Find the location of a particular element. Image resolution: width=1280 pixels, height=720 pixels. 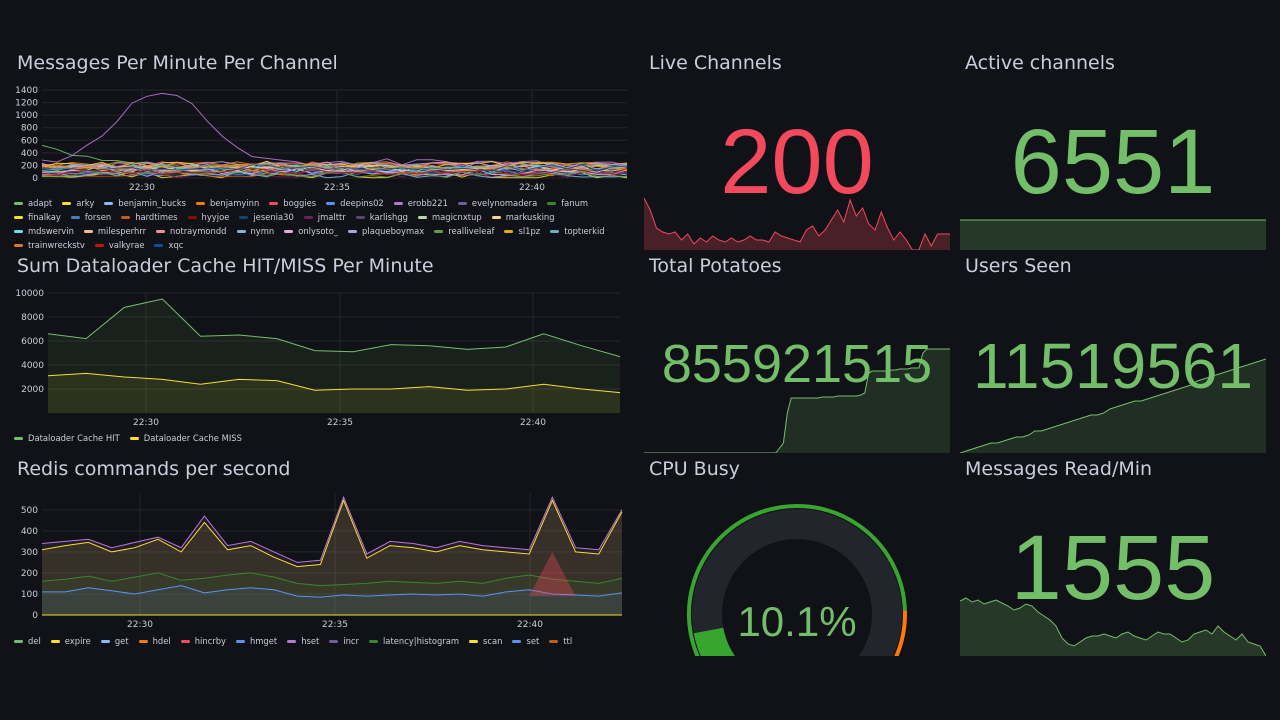

users-seen-sparkline is located at coordinates (1113, 405).